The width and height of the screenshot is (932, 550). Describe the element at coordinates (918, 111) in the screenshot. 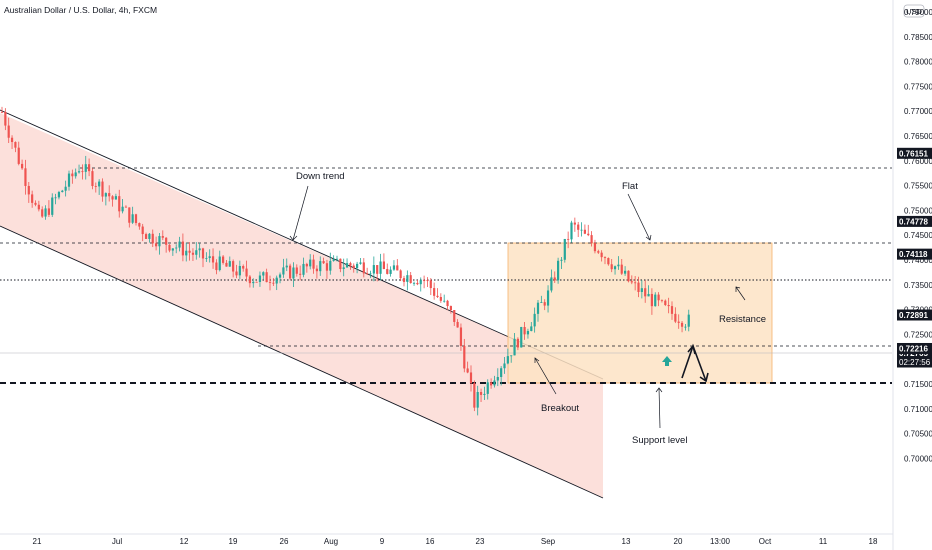

I see `y-tick-label: 0.77000` at that location.